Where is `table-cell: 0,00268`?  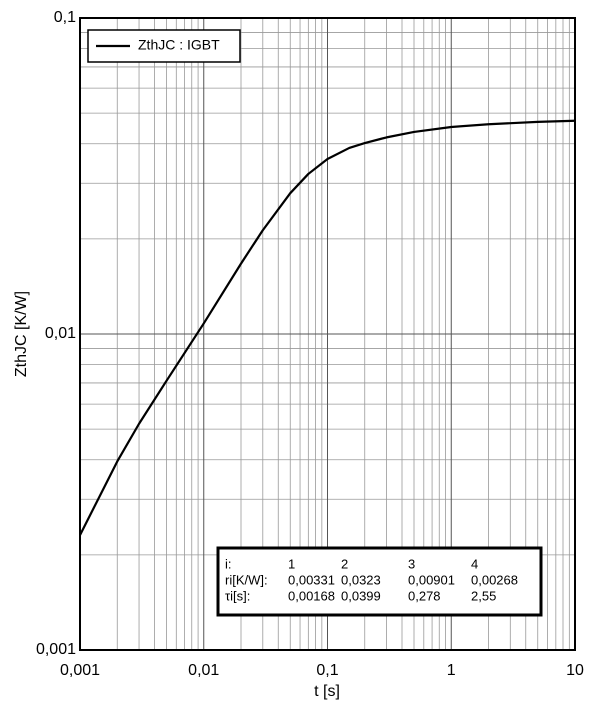 table-cell: 0,00268 is located at coordinates (494, 579).